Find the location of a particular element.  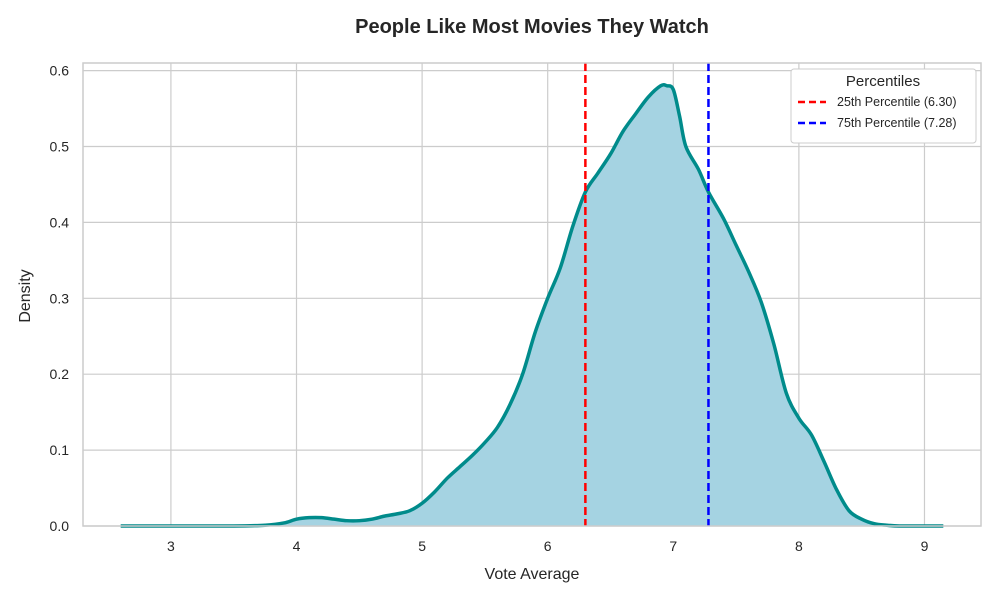

y-tick-label: 0.4 is located at coordinates (60, 222).